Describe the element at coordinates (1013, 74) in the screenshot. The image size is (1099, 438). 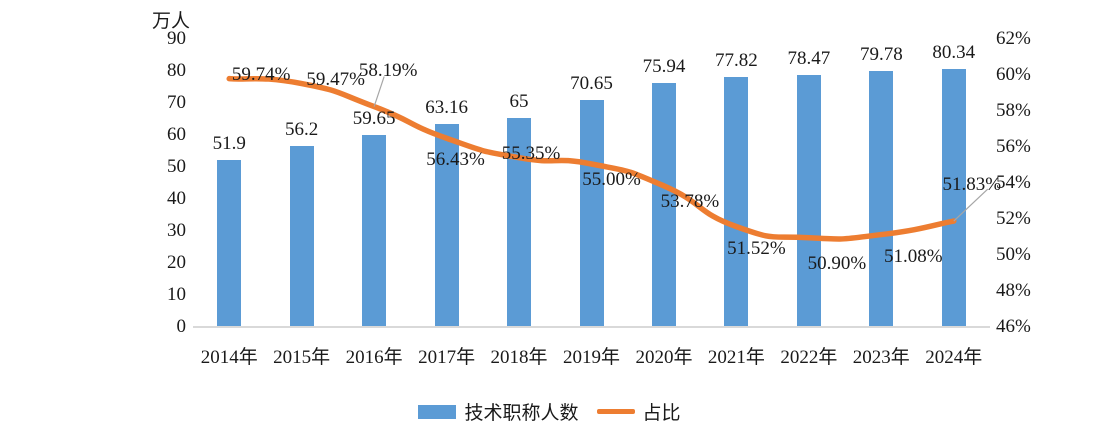
I see `y2-axis-tick-label: 60%` at that location.